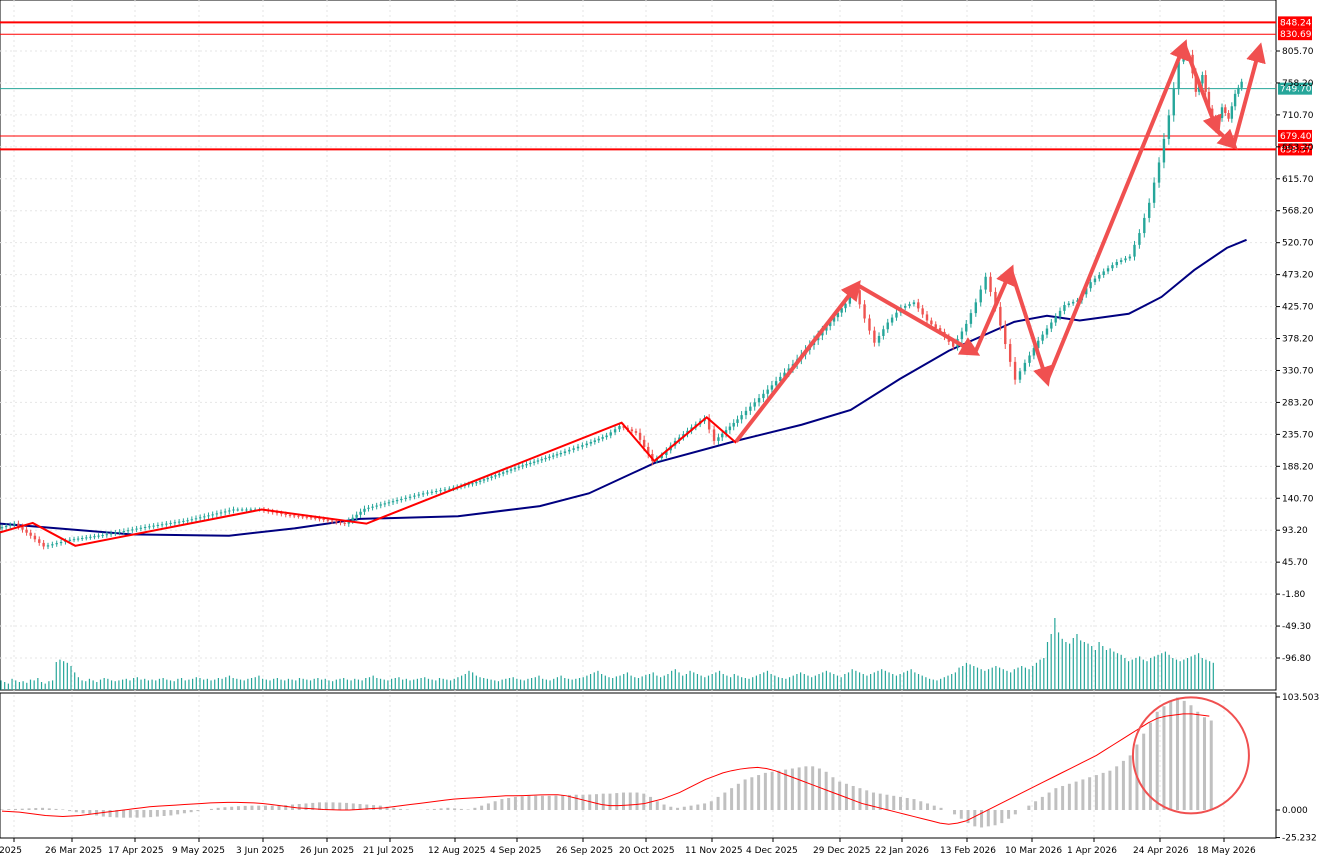 The height and width of the screenshot is (861, 1324). Describe the element at coordinates (1092, 851) in the screenshot. I see `x-tick-label: 1 Apr 2026` at that location.